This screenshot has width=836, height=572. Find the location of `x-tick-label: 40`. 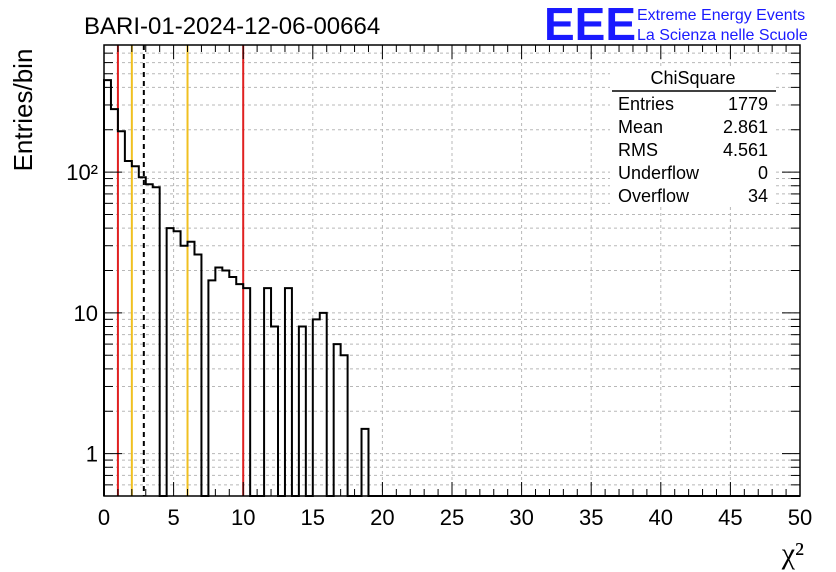

x-tick-label: 40 is located at coordinates (661, 517).